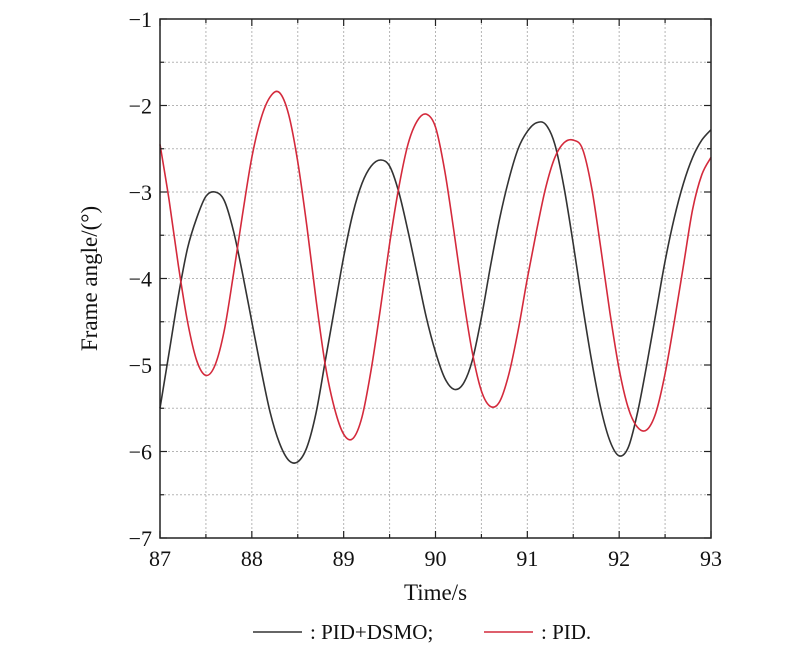  I want to click on x-tick-label: 90, so click(436, 558).